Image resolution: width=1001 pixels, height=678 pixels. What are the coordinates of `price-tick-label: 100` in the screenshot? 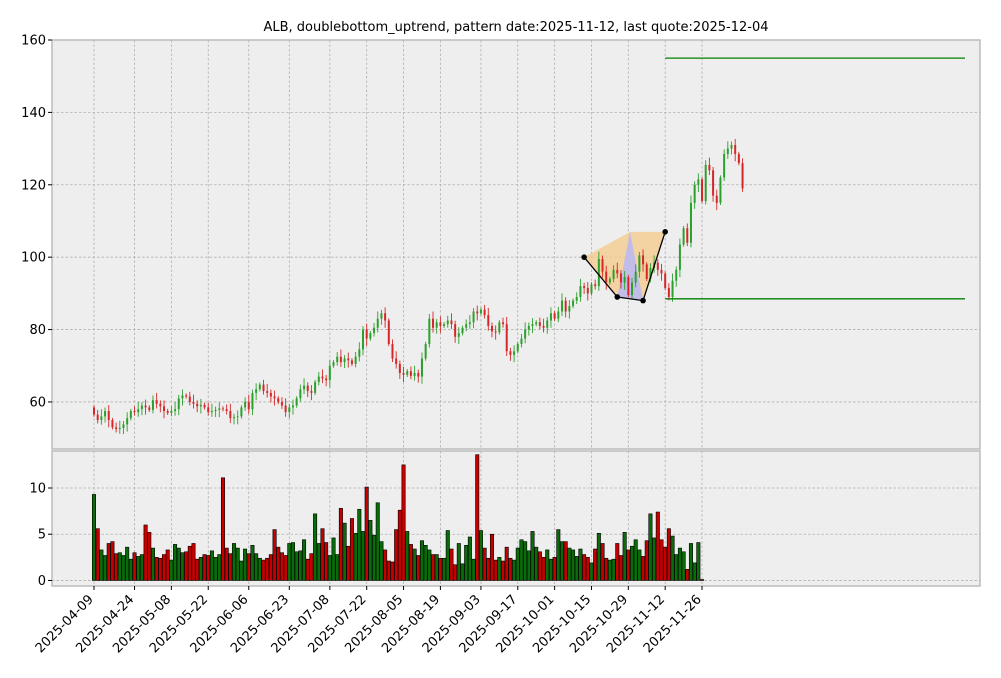 It's located at (33, 258).